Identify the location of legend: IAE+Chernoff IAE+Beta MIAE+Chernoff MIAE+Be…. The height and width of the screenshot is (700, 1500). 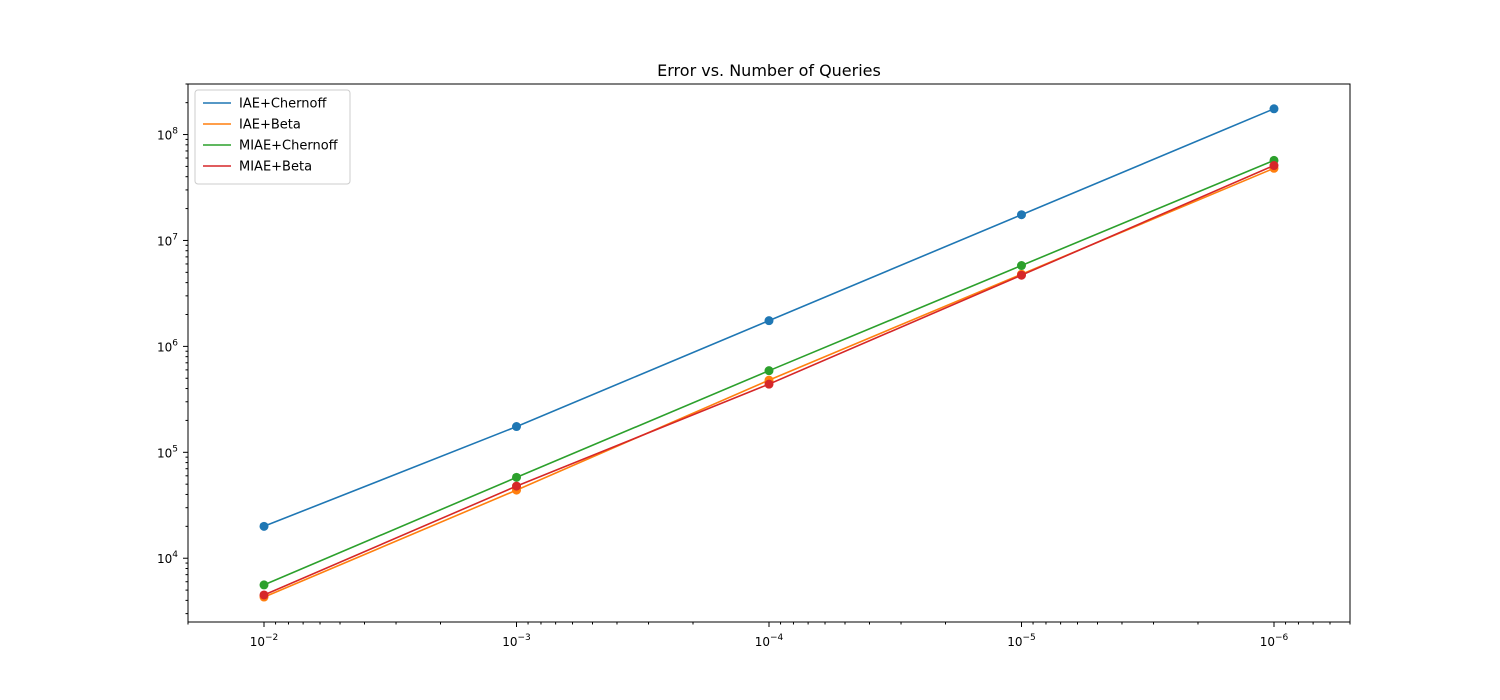
(272, 137).